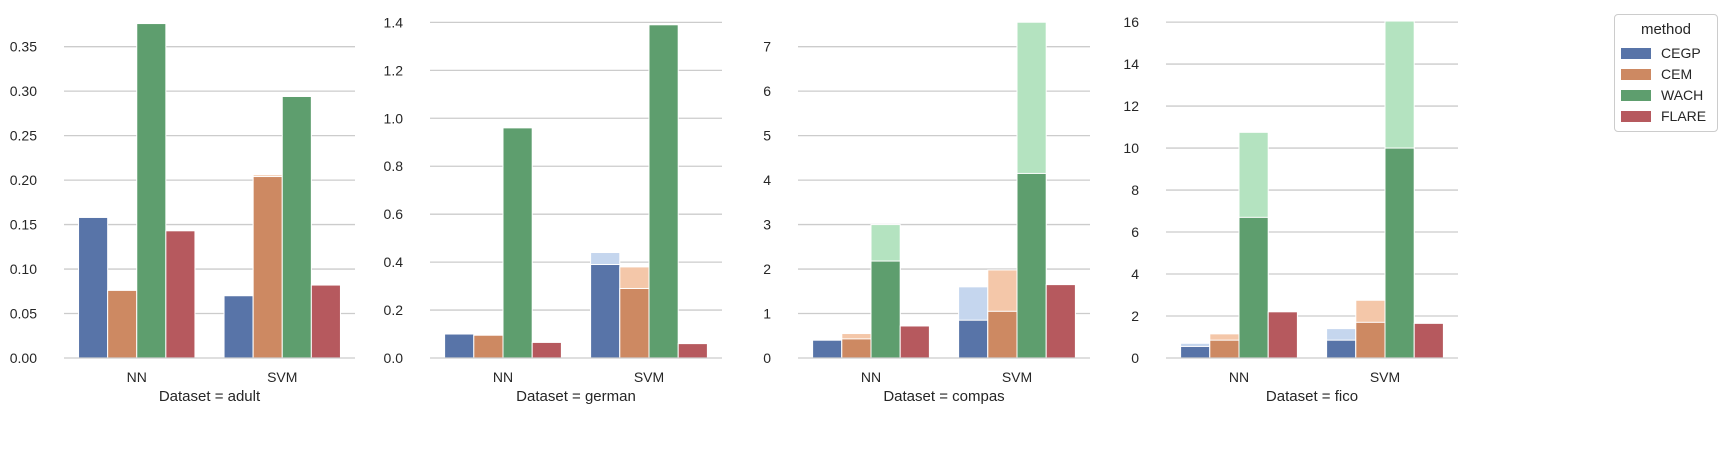 This screenshot has height=452, width=1724. I want to click on x-axis-label: Dataset = compas, so click(943, 396).